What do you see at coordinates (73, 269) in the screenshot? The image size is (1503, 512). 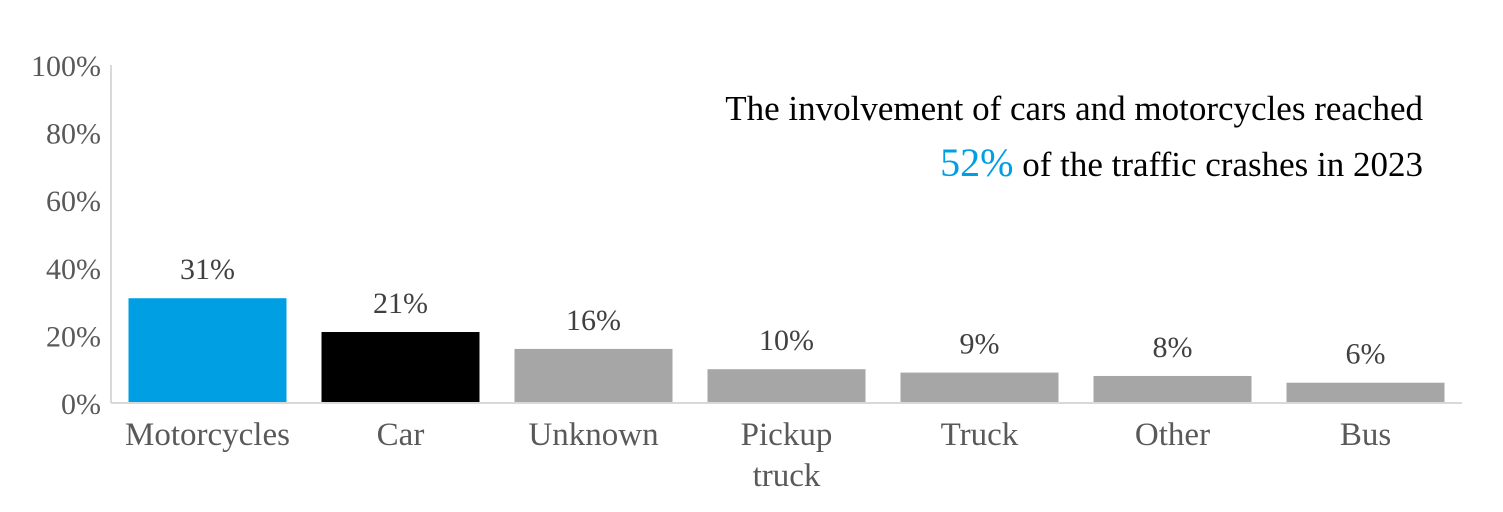 I see `y-tick-label: 40%` at bounding box center [73, 269].